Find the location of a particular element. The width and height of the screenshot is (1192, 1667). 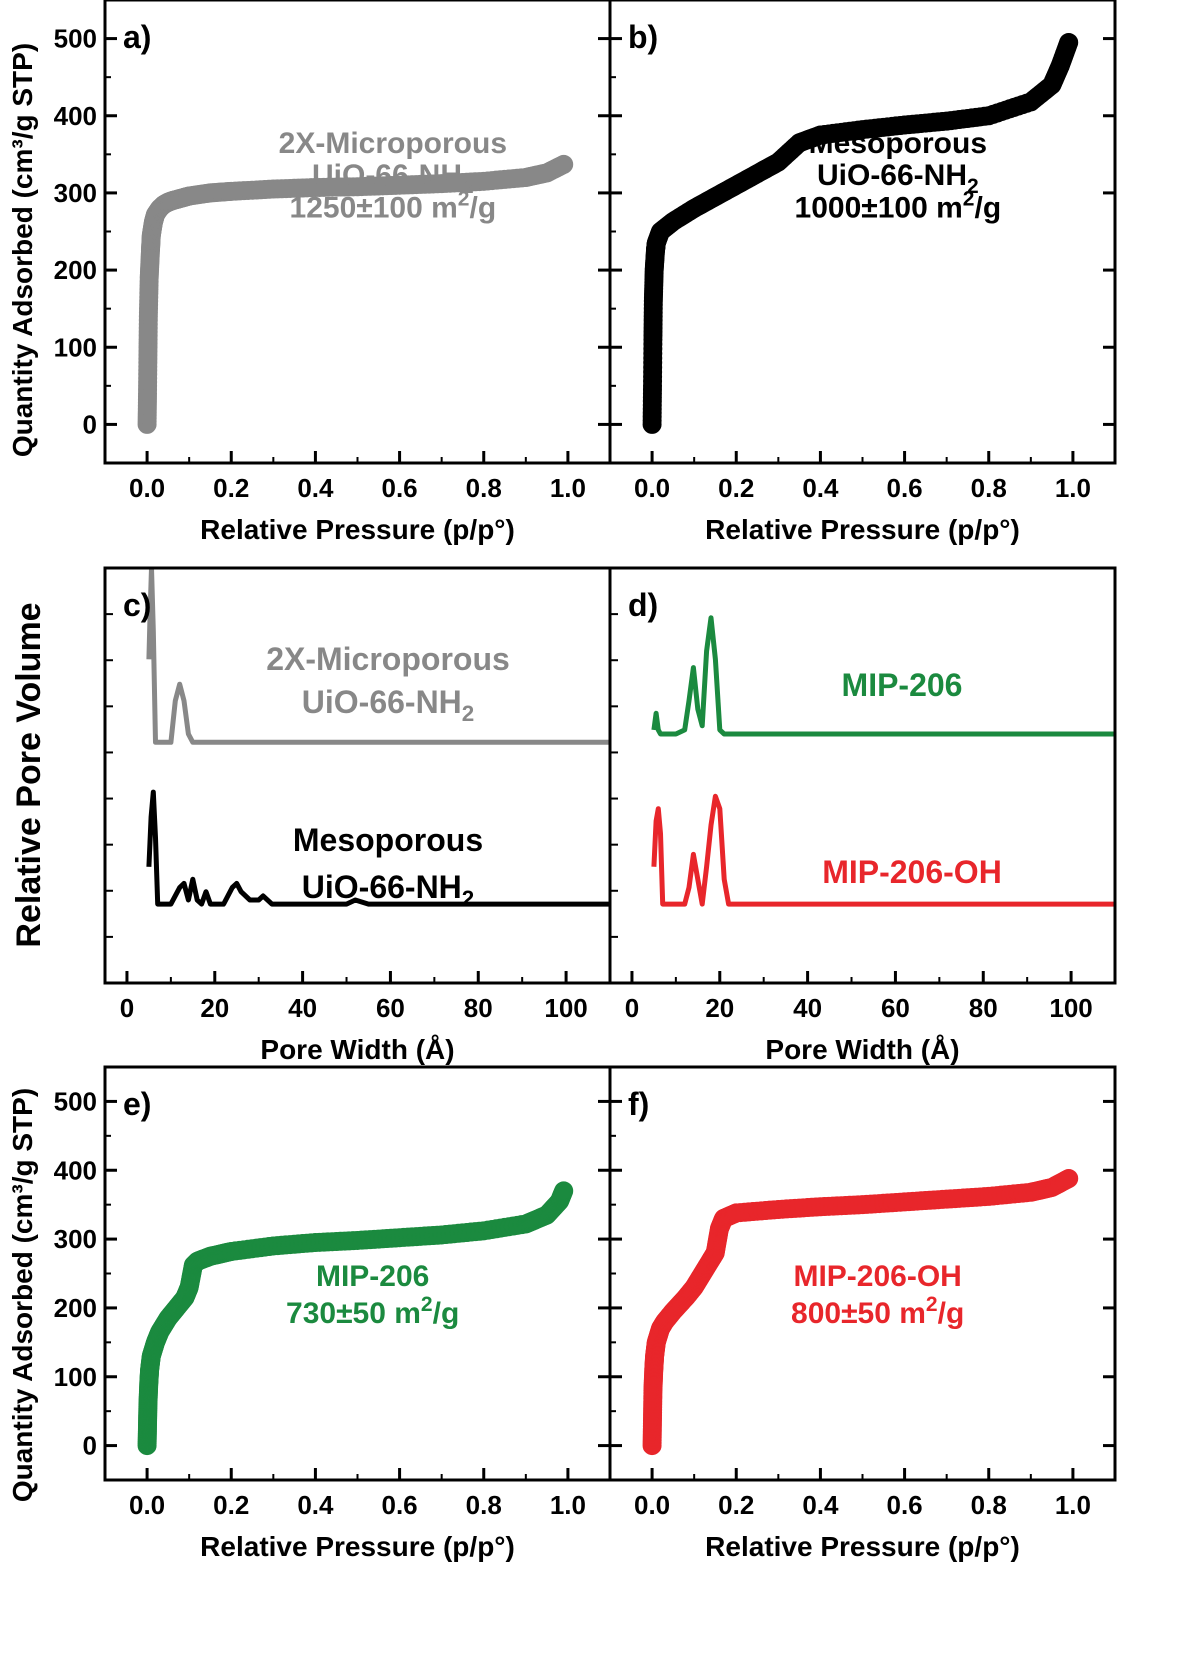

x-tick-label: 40 is located at coordinates (302, 1008).